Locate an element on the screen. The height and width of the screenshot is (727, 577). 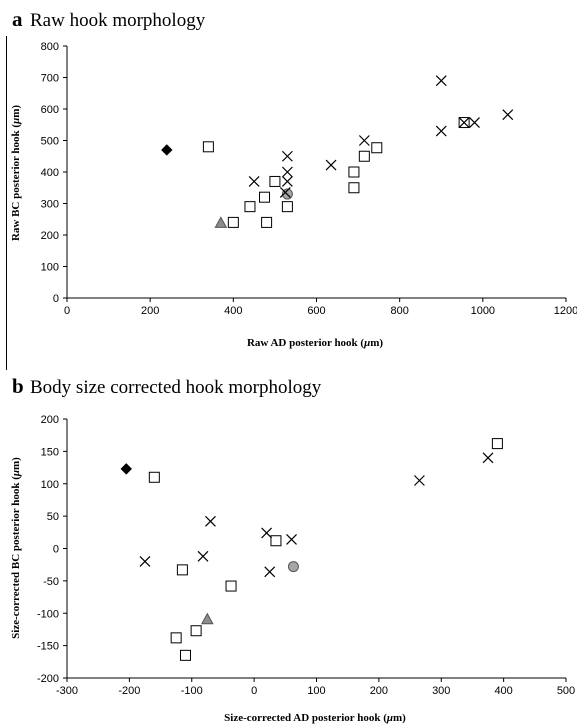
panel-a-x-tick-label: 400 is located at coordinates (233, 311).